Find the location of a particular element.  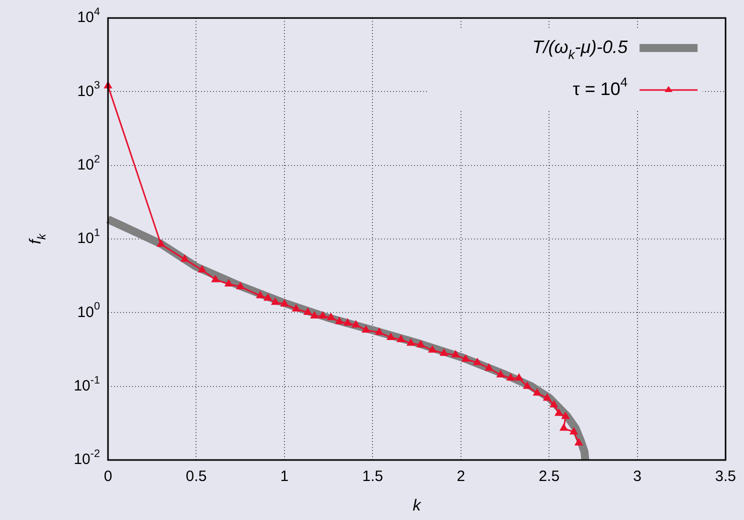

x-axis-title: k is located at coordinates (417, 505).